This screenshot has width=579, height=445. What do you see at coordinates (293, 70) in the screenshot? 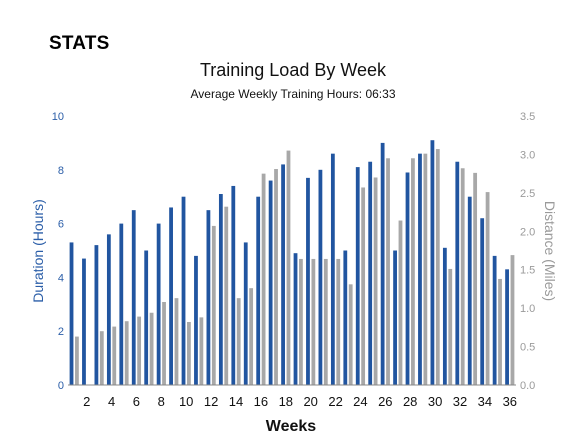
I see `chart-title: Training Load By Week` at bounding box center [293, 70].